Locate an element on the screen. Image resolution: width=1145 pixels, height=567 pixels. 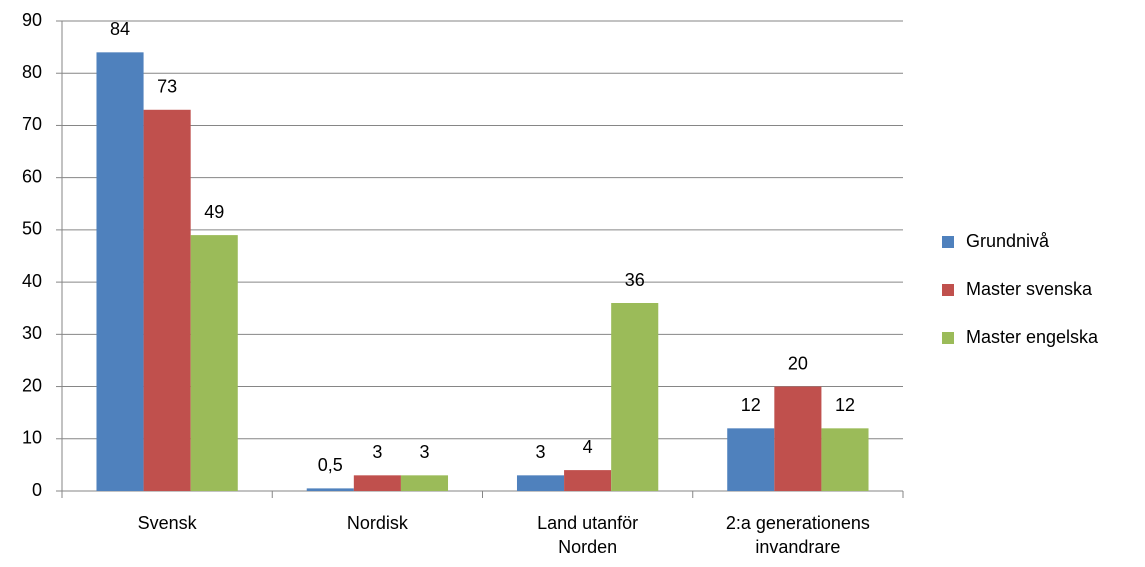
y-tick-label: 90 is located at coordinates (32, 20).